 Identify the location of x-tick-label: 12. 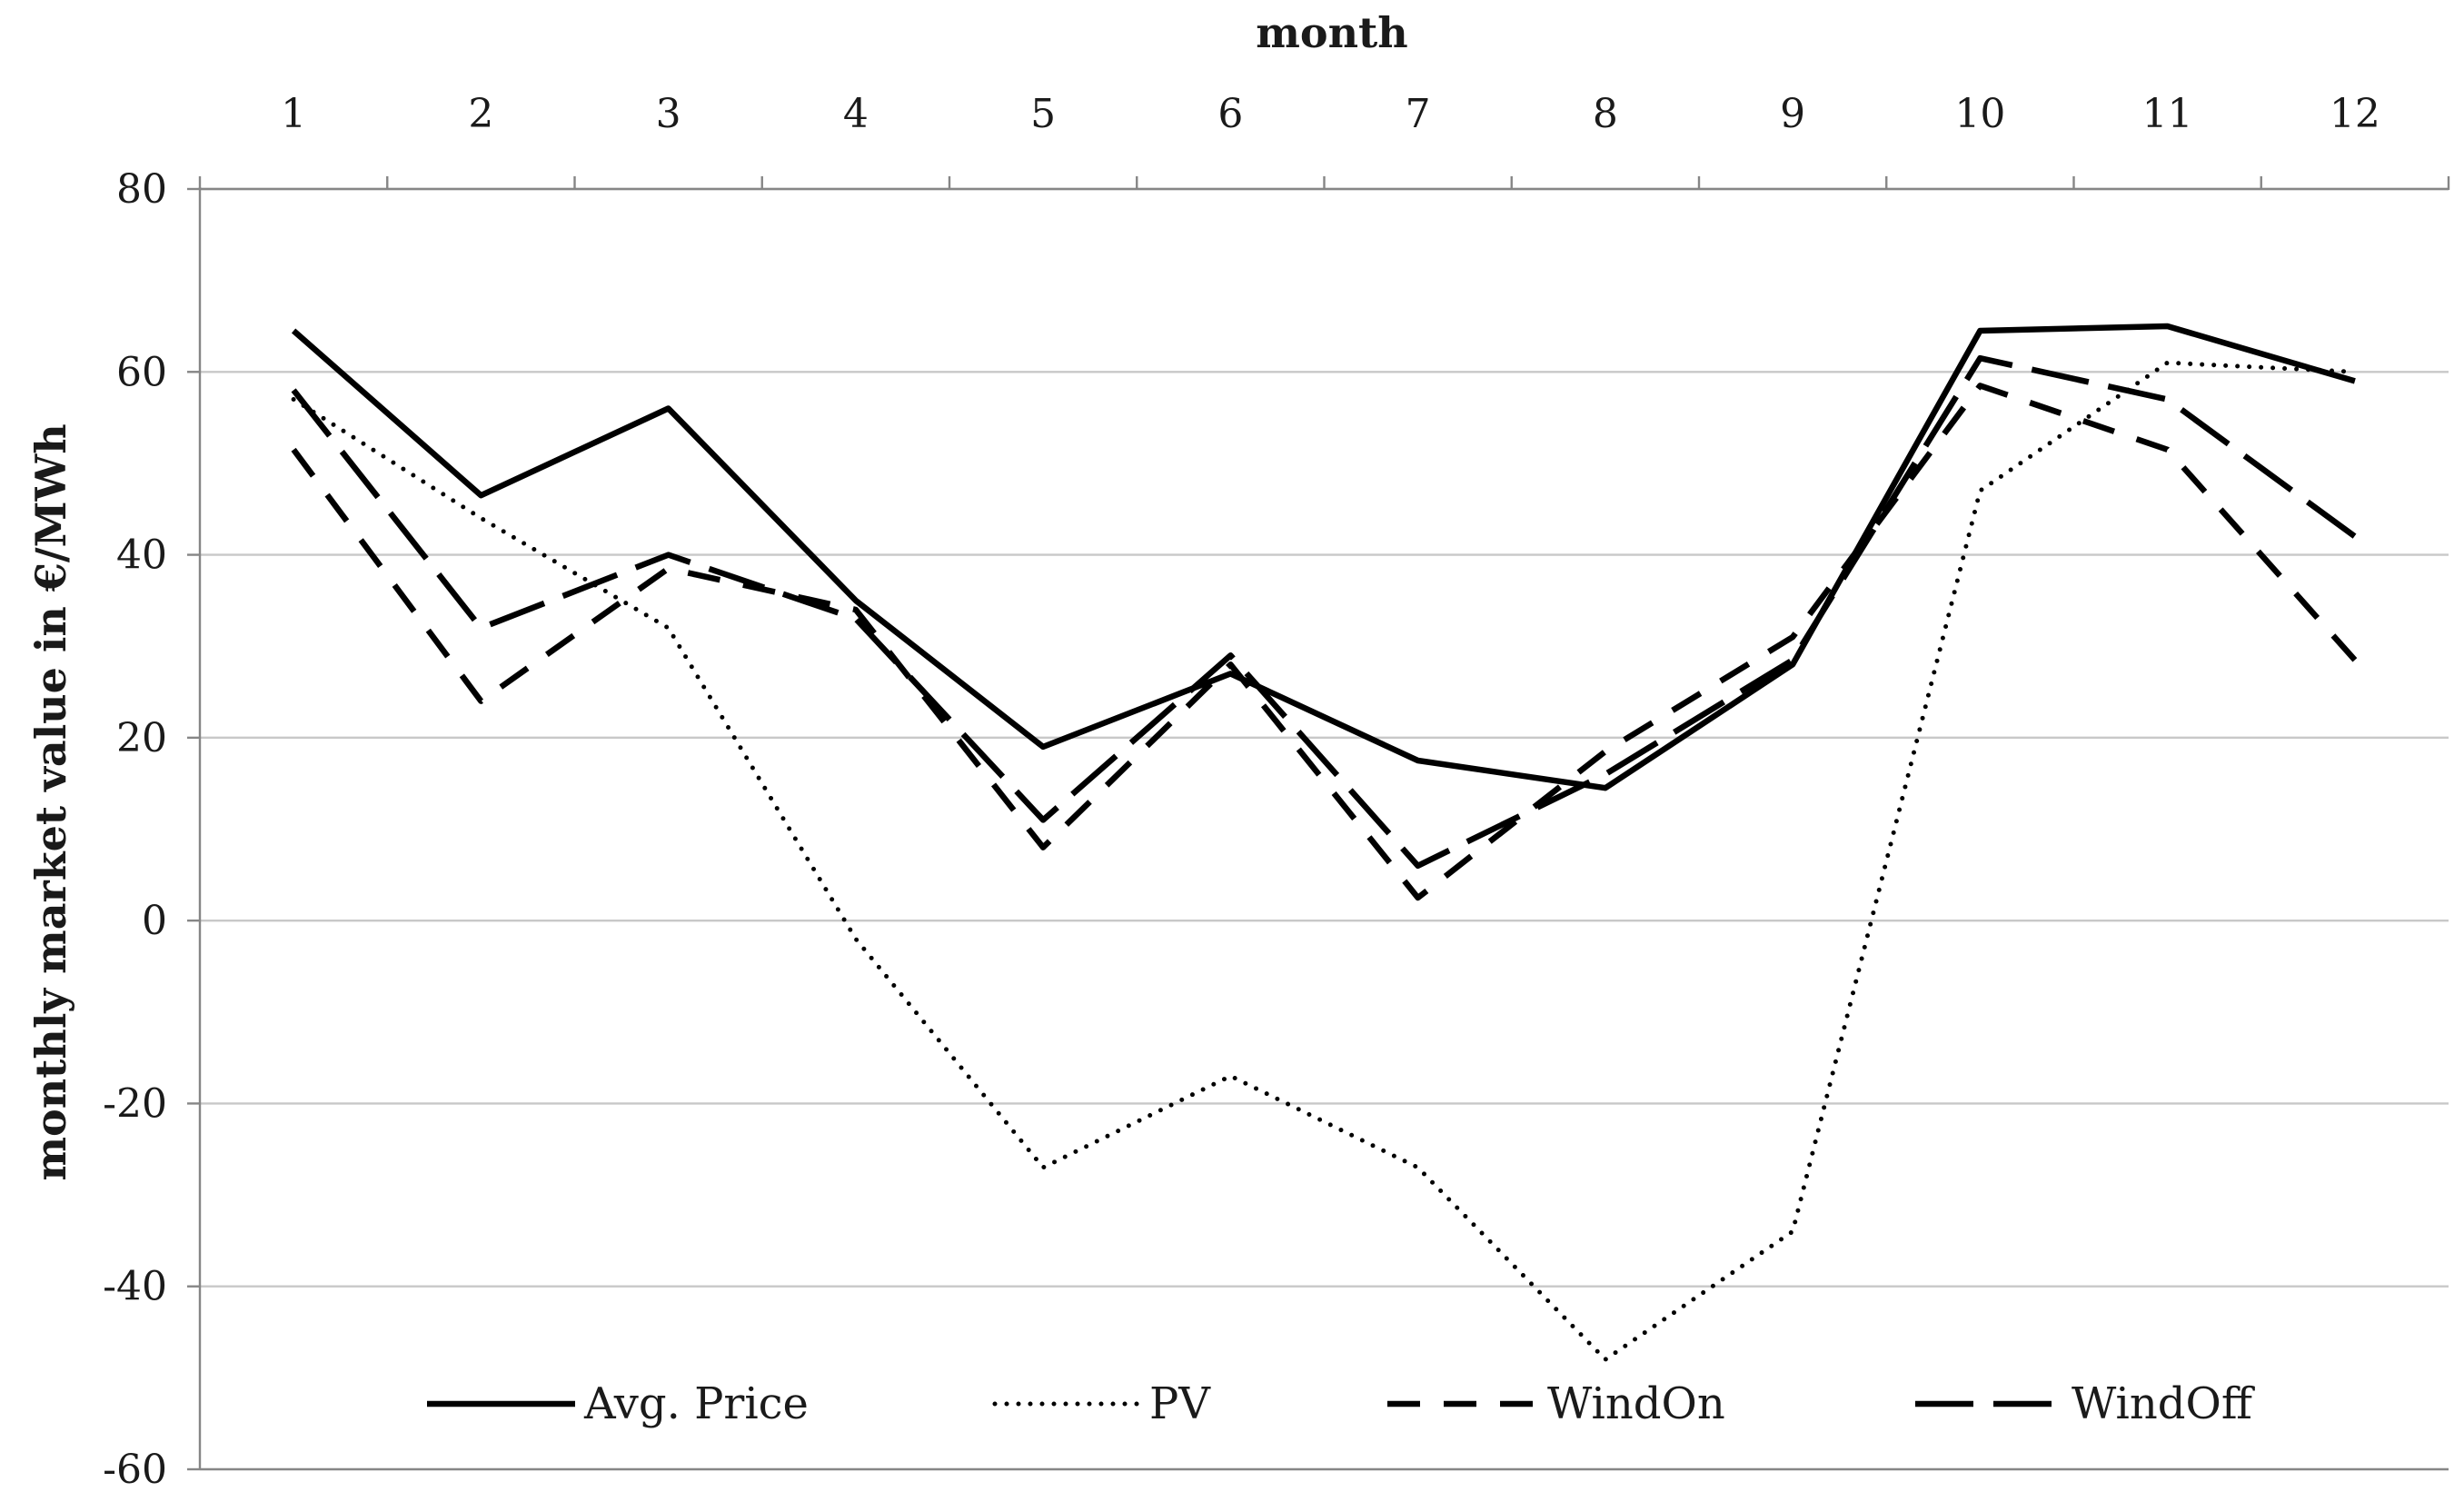
(2355, 114).